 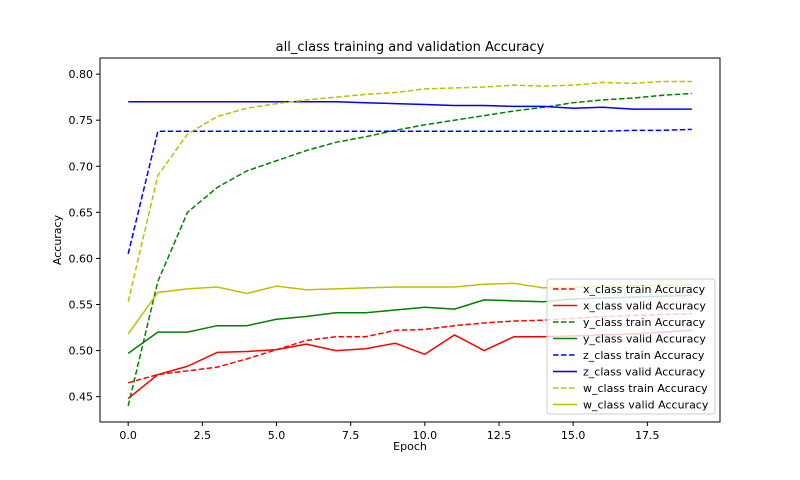 What do you see at coordinates (389, 432) in the screenshot?
I see `x-axis: 0.0 2.5 5.0 7.5 10.0 12.5 15.0 17.5` at bounding box center [389, 432].